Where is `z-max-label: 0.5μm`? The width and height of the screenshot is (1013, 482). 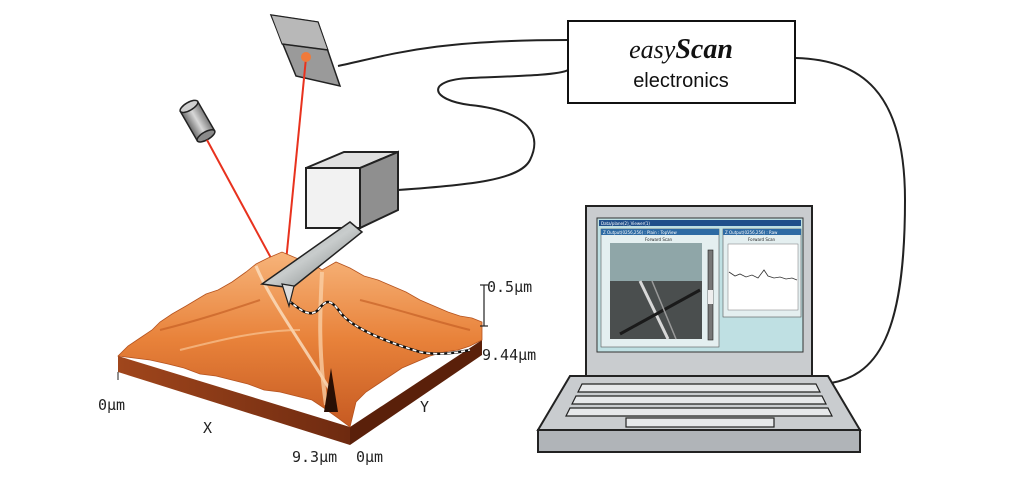
z-max-label: 0.5μm is located at coordinates (509, 287).